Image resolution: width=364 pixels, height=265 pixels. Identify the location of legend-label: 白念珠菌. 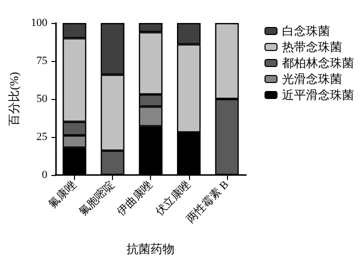
(306, 31).